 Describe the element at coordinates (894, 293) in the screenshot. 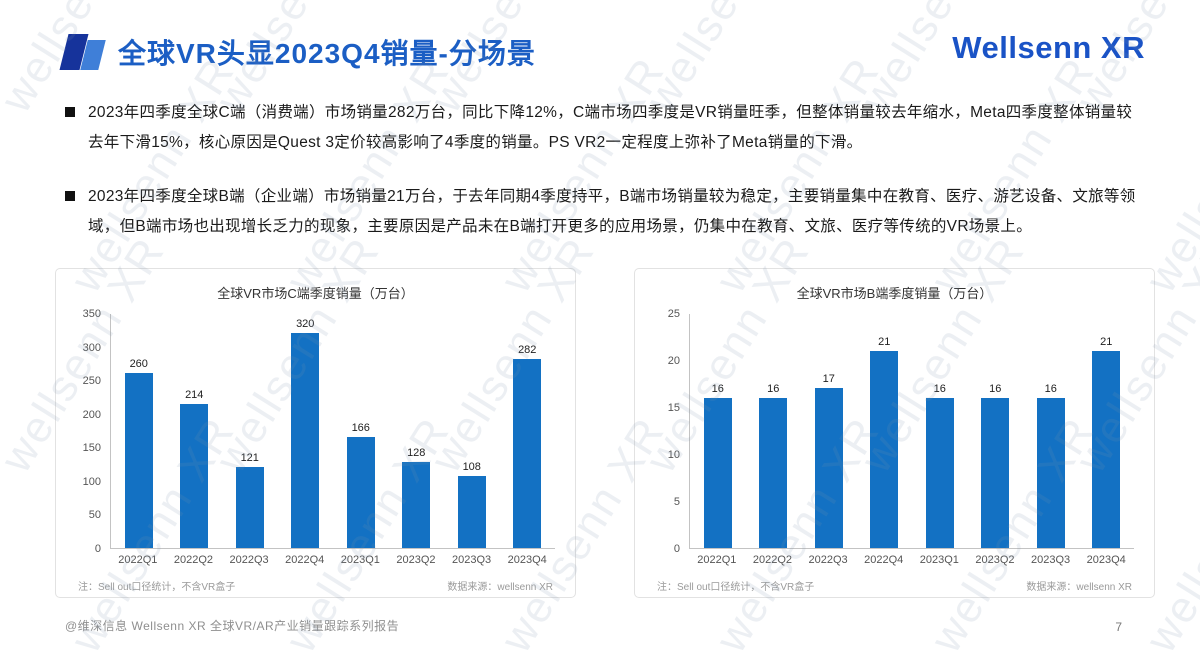

I see `chart-title: 全球VR市场B端季度销量（万台）` at that location.